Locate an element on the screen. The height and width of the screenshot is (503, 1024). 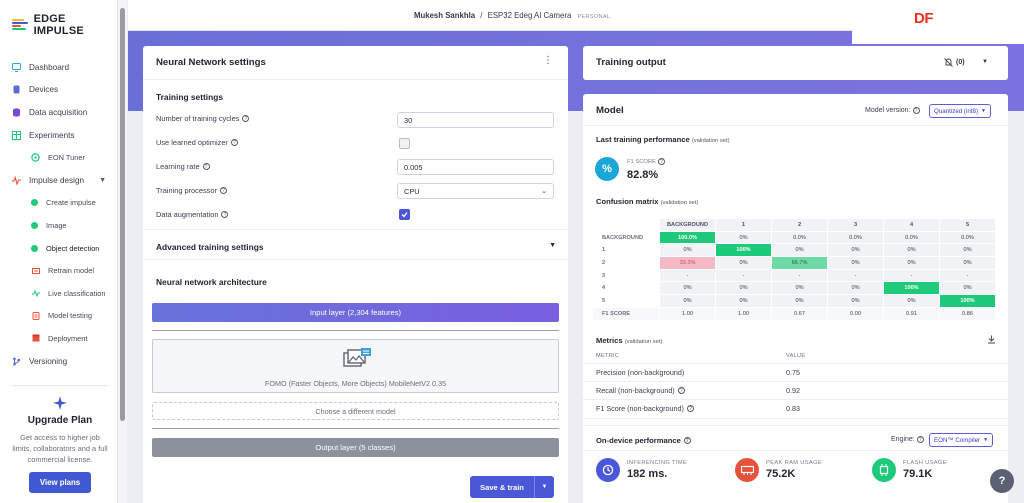
brand-logo: EDGE IMPULSE is located at coordinates (64, 25).